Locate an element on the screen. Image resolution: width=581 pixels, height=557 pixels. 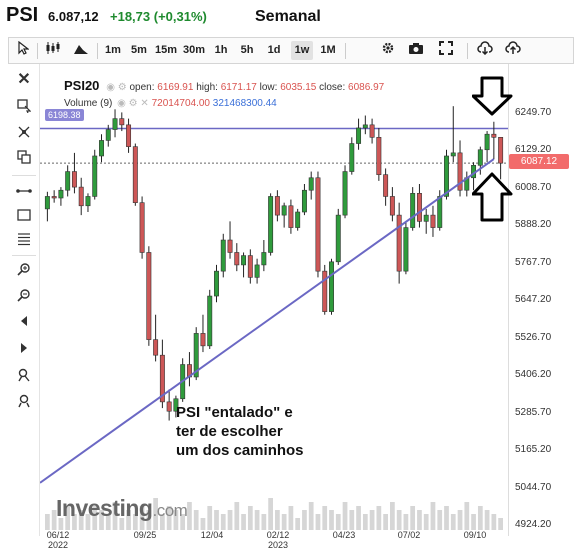
upload-cloud-icon is located at coordinates (513, 50).